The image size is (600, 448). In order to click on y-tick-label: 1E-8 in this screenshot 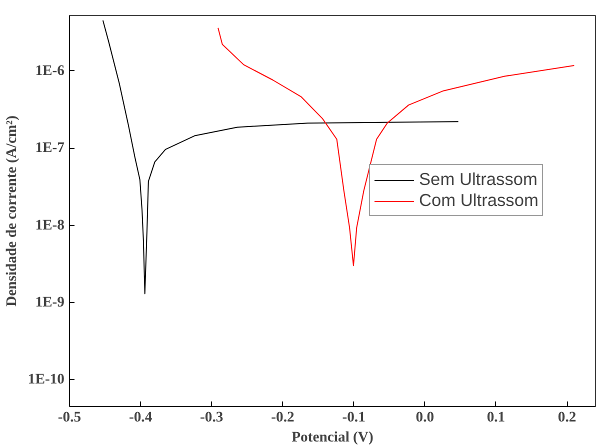, I will do `click(49, 225)`.